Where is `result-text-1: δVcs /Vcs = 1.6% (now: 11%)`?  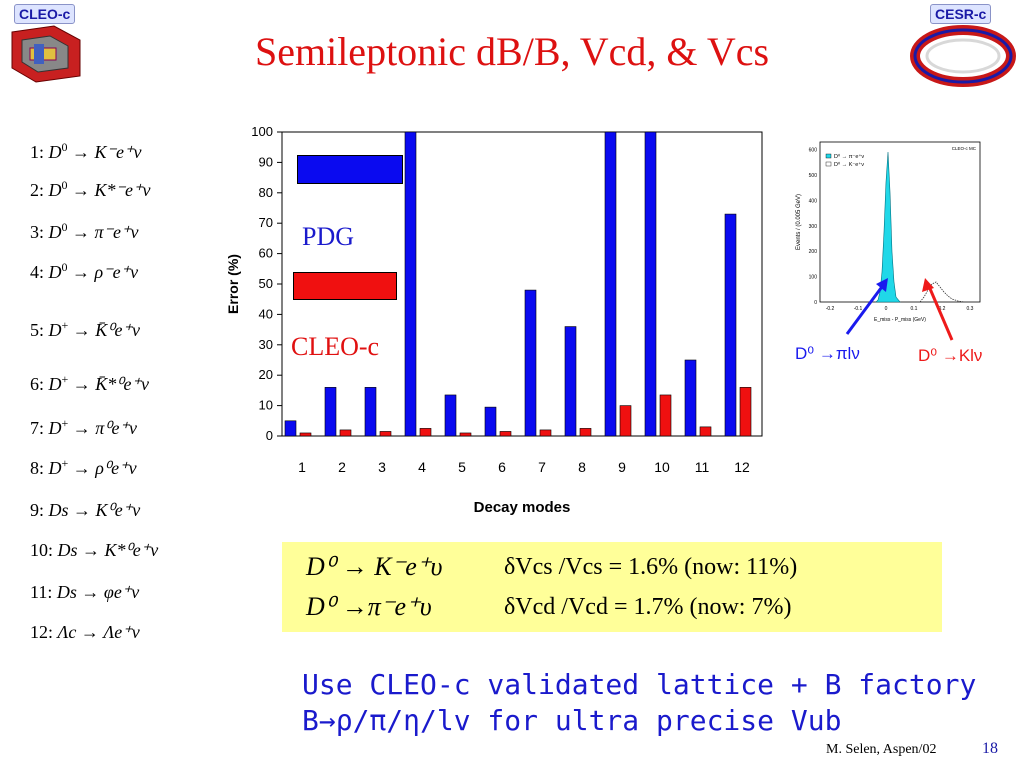
result-text-1: δVcs /Vcs = 1.6% (now: 11%) is located at coordinates (651, 567).